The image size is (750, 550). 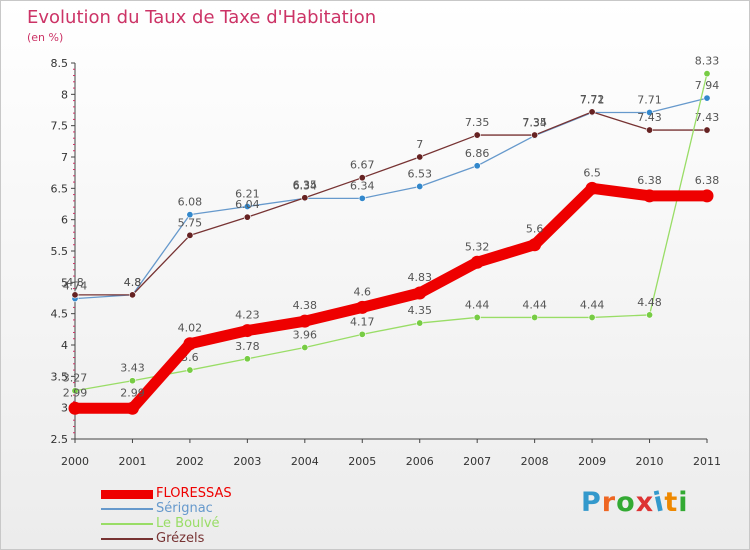 What do you see at coordinates (190, 222) in the screenshot?
I see `data-label: 5.75` at bounding box center [190, 222].